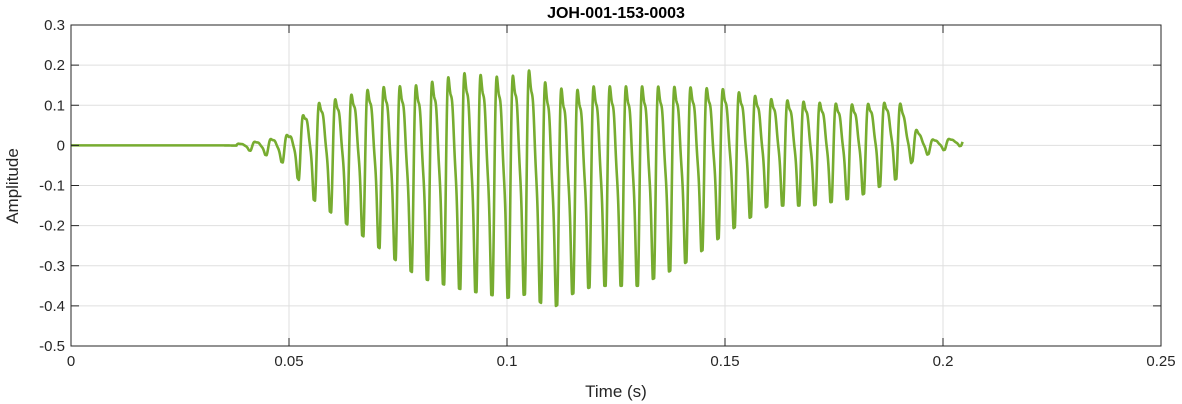  I want to click on y-tick-label: 0, so click(61, 145).